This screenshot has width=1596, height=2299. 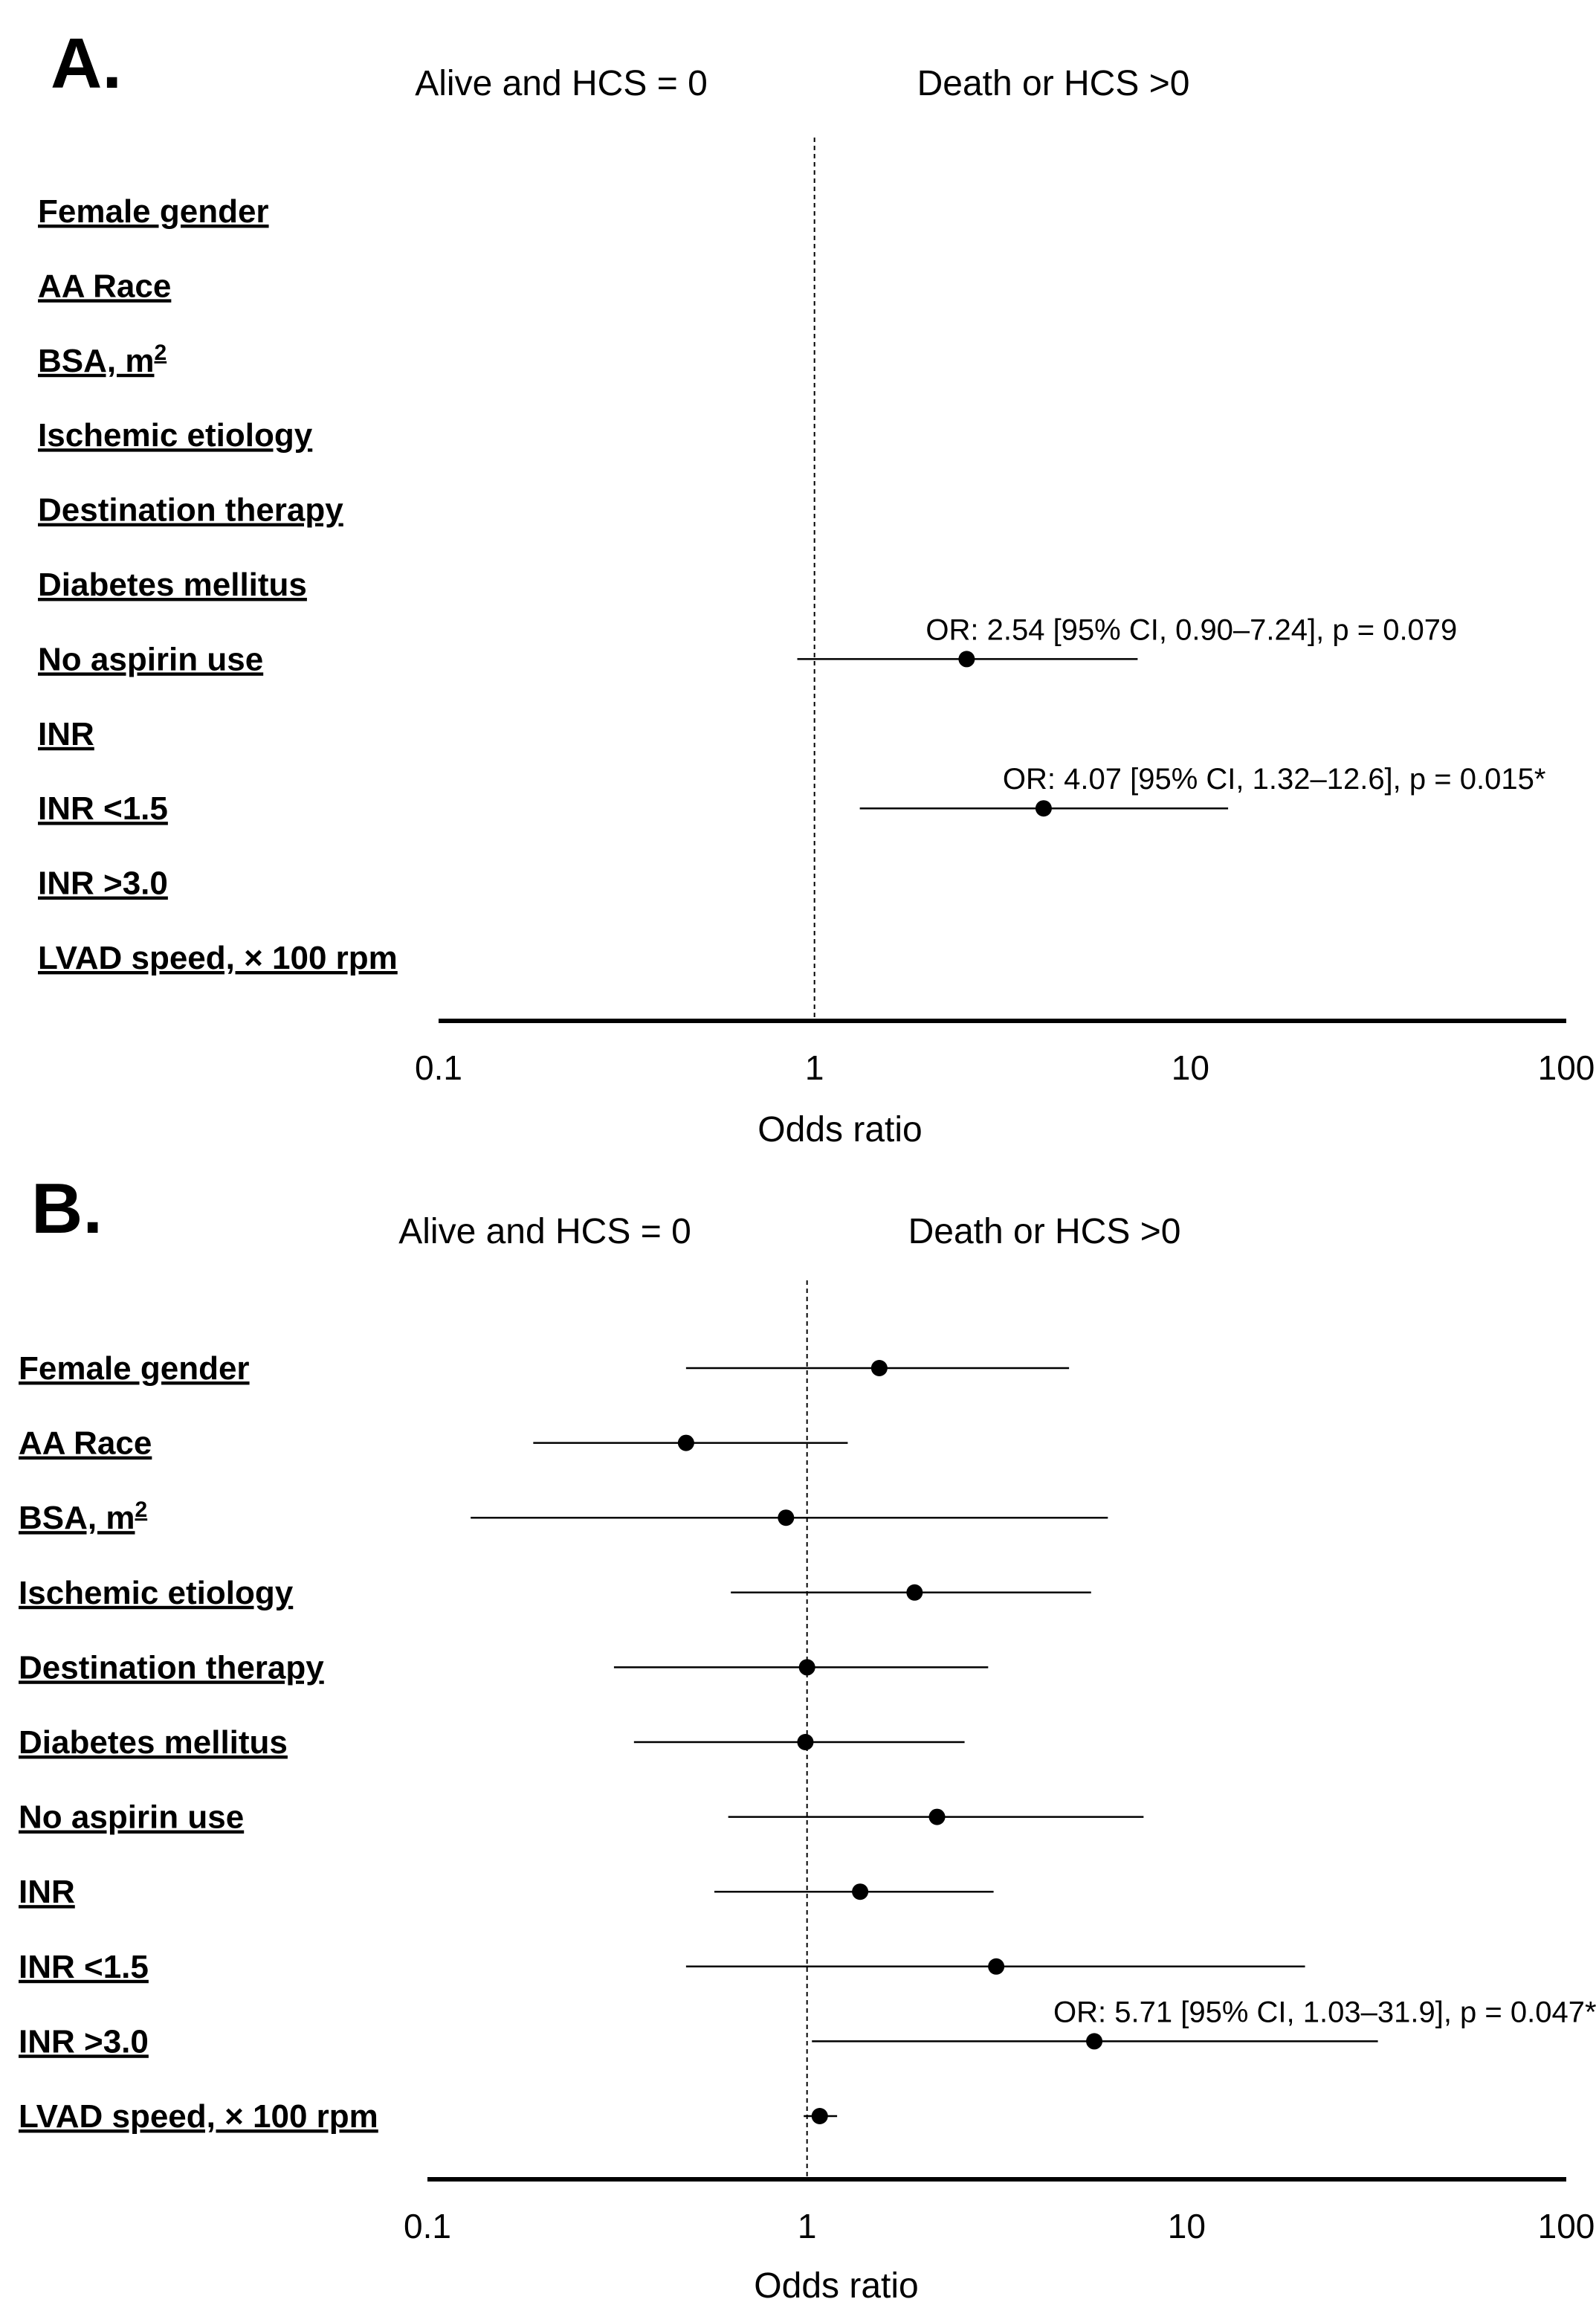 What do you see at coordinates (1325, 2012) in the screenshot?
I see `or-annotation: OR: 5.71 [95% CI, 1.03–31.9], p = 0.047*` at bounding box center [1325, 2012].